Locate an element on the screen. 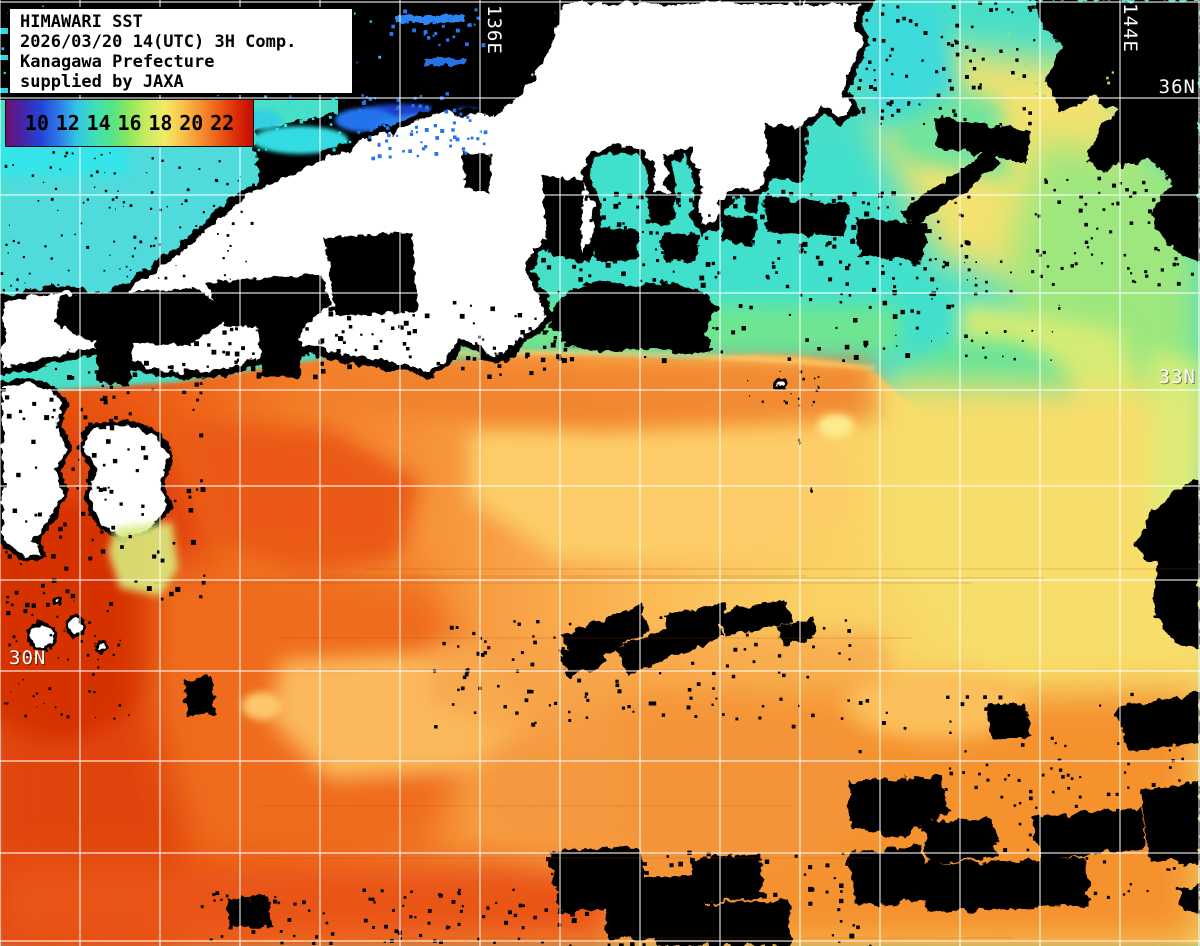 This screenshot has height=946, width=1200. title-region: Kanagawa Prefecture is located at coordinates (117, 62).